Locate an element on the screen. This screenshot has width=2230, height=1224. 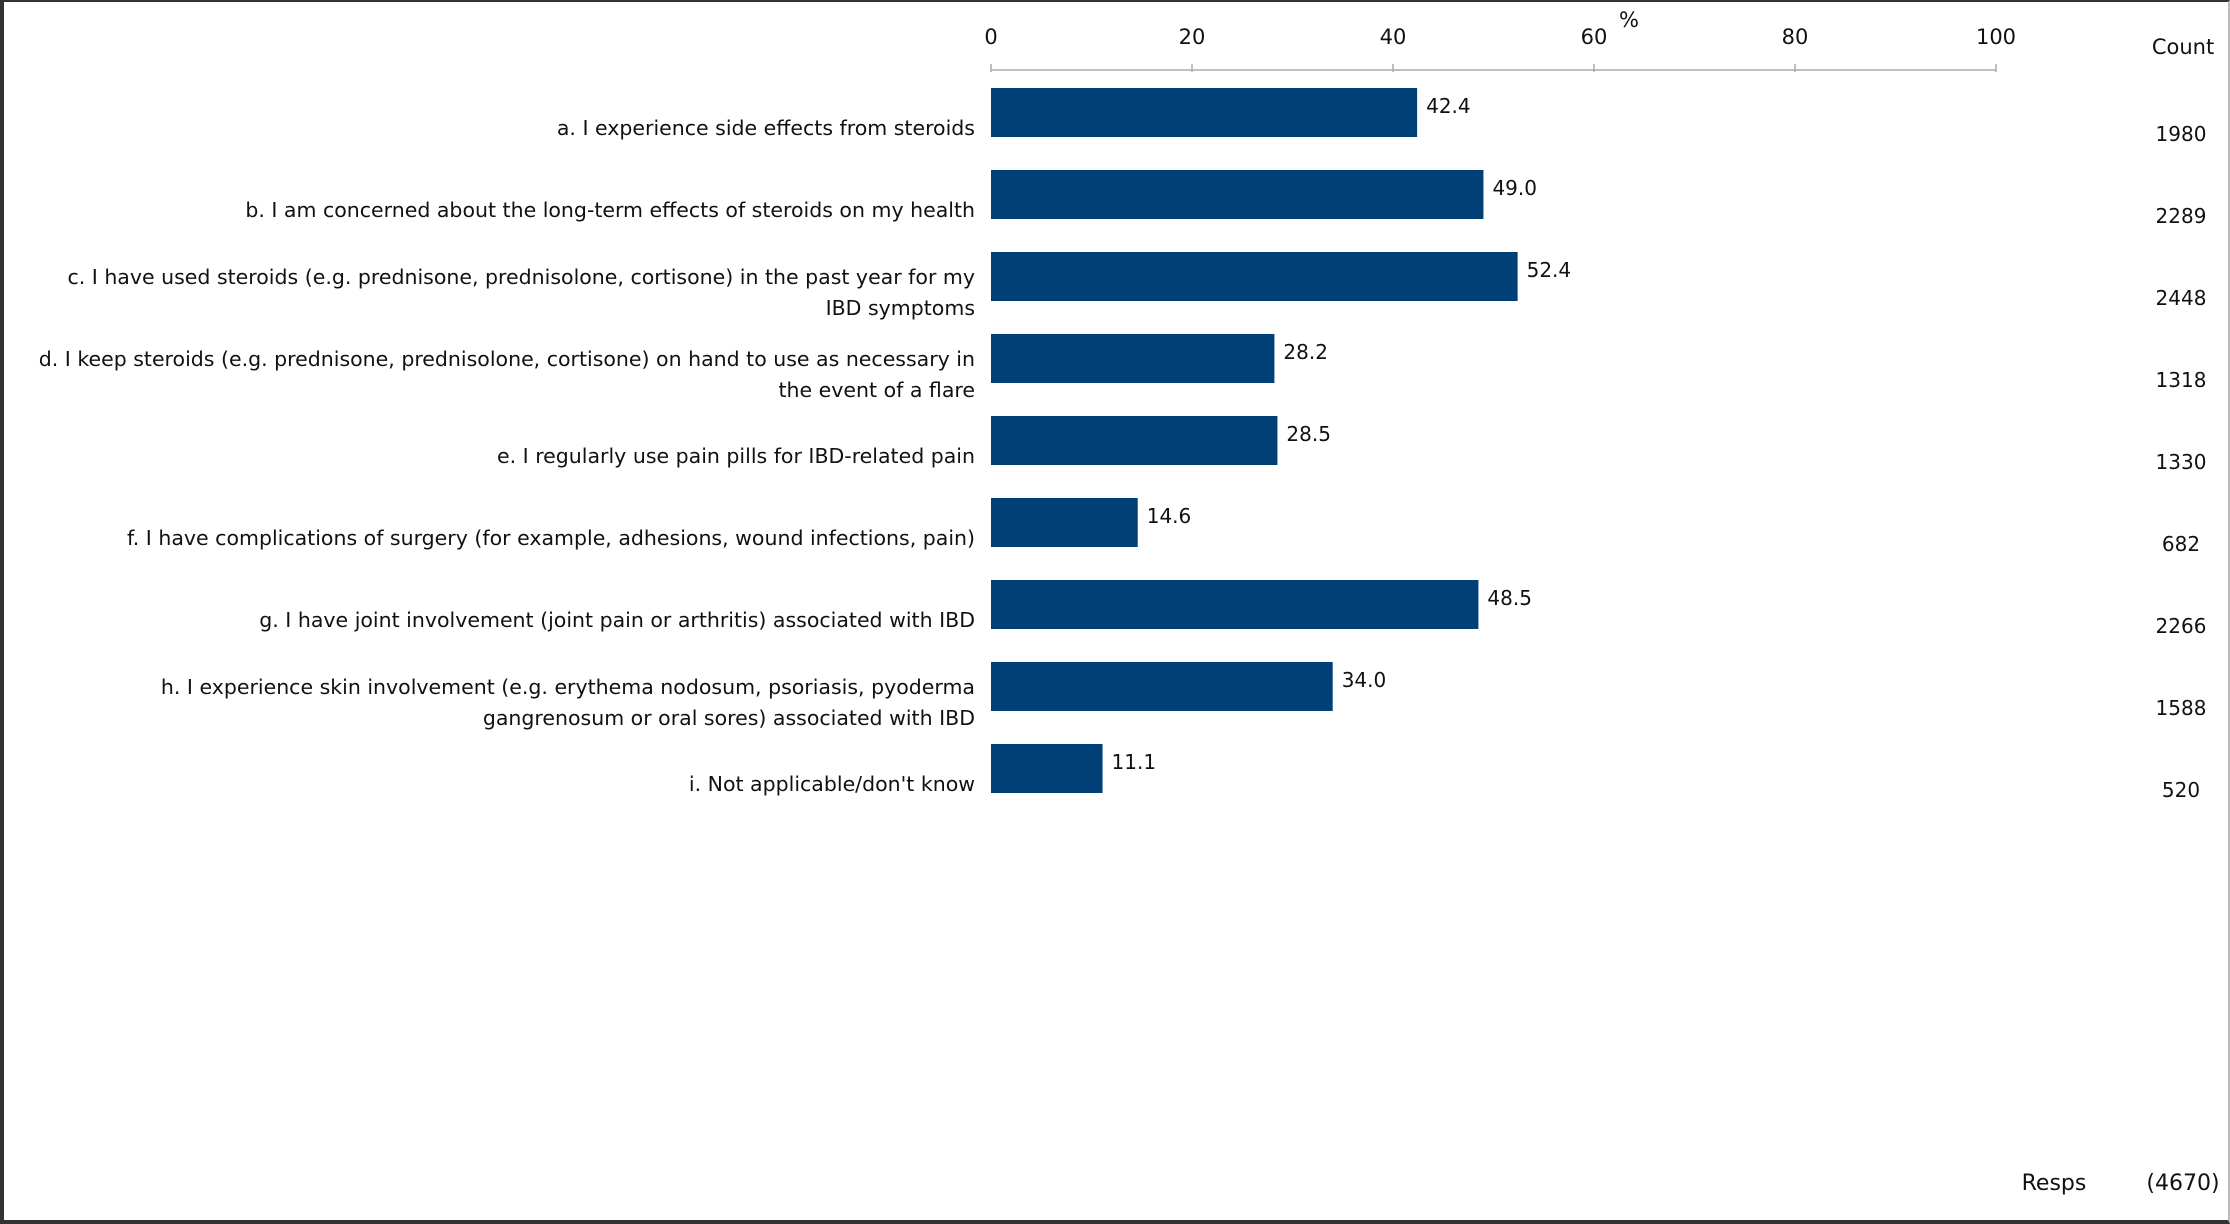
resps-label: Resps is located at coordinates (2054, 1183).